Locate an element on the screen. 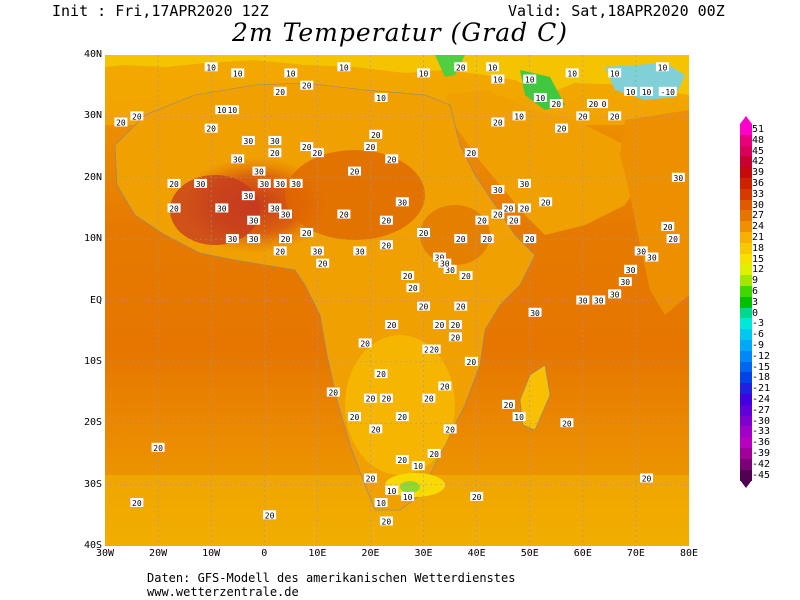  longitude-label: 70E is located at coordinates (635, 553).